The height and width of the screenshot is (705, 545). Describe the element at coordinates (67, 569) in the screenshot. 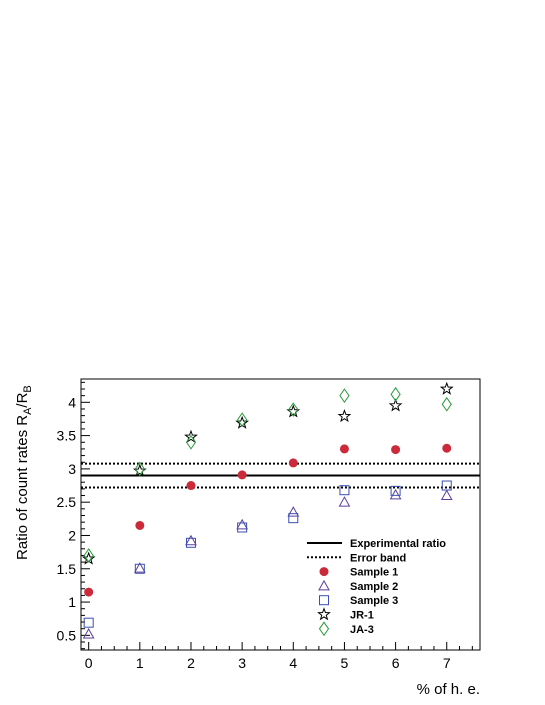

I see `y-tick-label: 1.5` at that location.